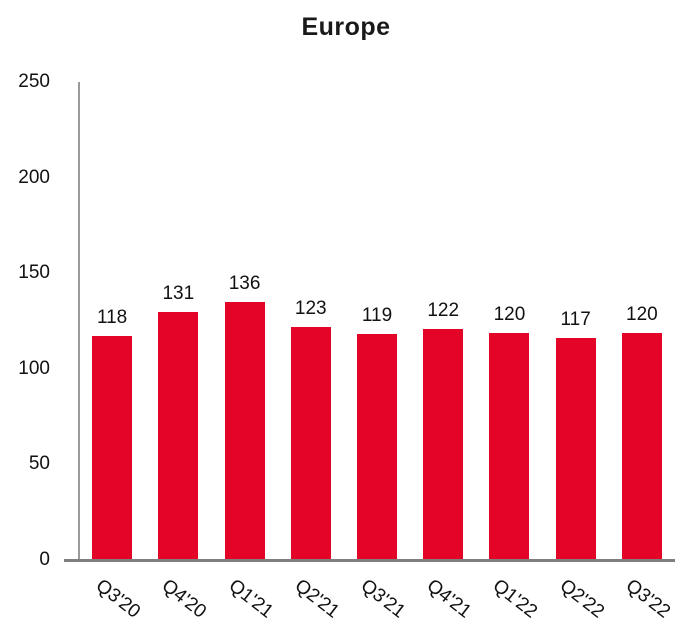  Describe the element at coordinates (34, 368) in the screenshot. I see `y-tick-label: 100` at that location.